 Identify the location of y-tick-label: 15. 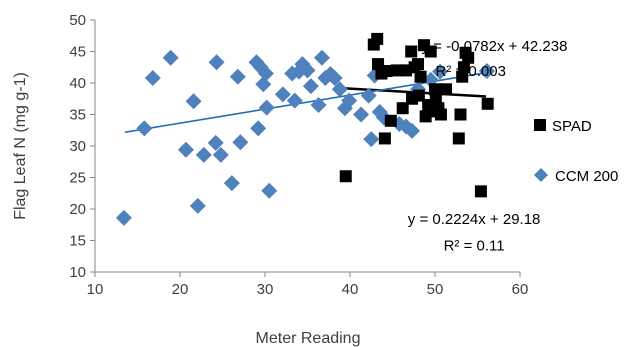
(77, 241).